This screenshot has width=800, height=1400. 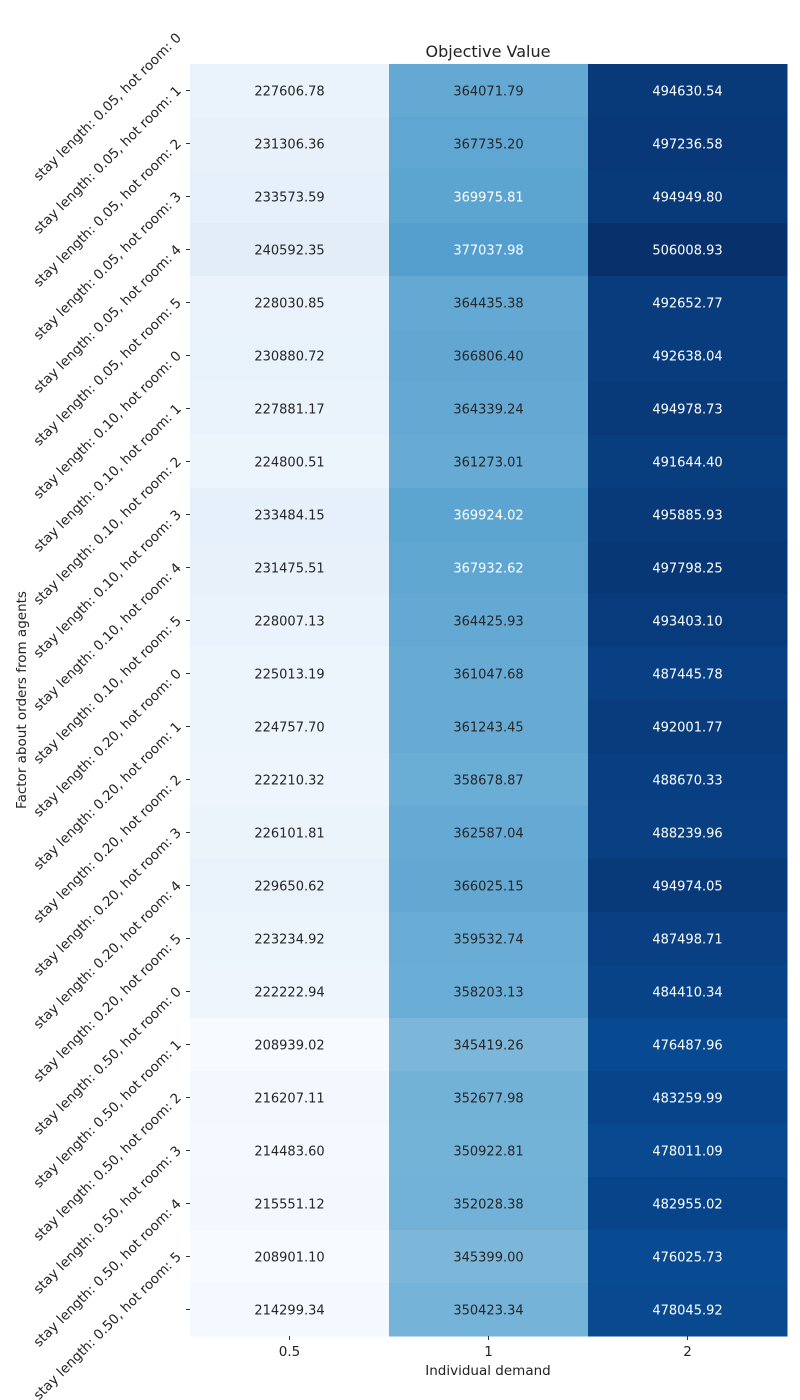 I want to click on cell-value-label: 494978.73, so click(x=687, y=410).